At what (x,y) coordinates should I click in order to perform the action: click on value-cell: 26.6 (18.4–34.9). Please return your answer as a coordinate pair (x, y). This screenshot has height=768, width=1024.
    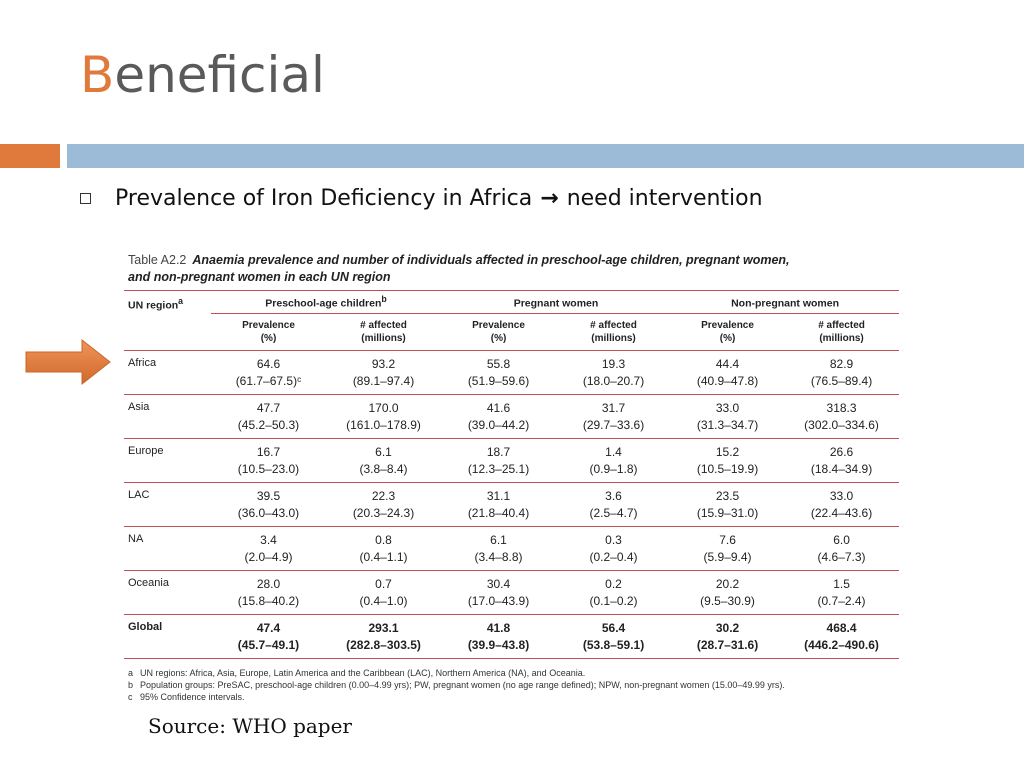
    Looking at the image, I should click on (842, 460).